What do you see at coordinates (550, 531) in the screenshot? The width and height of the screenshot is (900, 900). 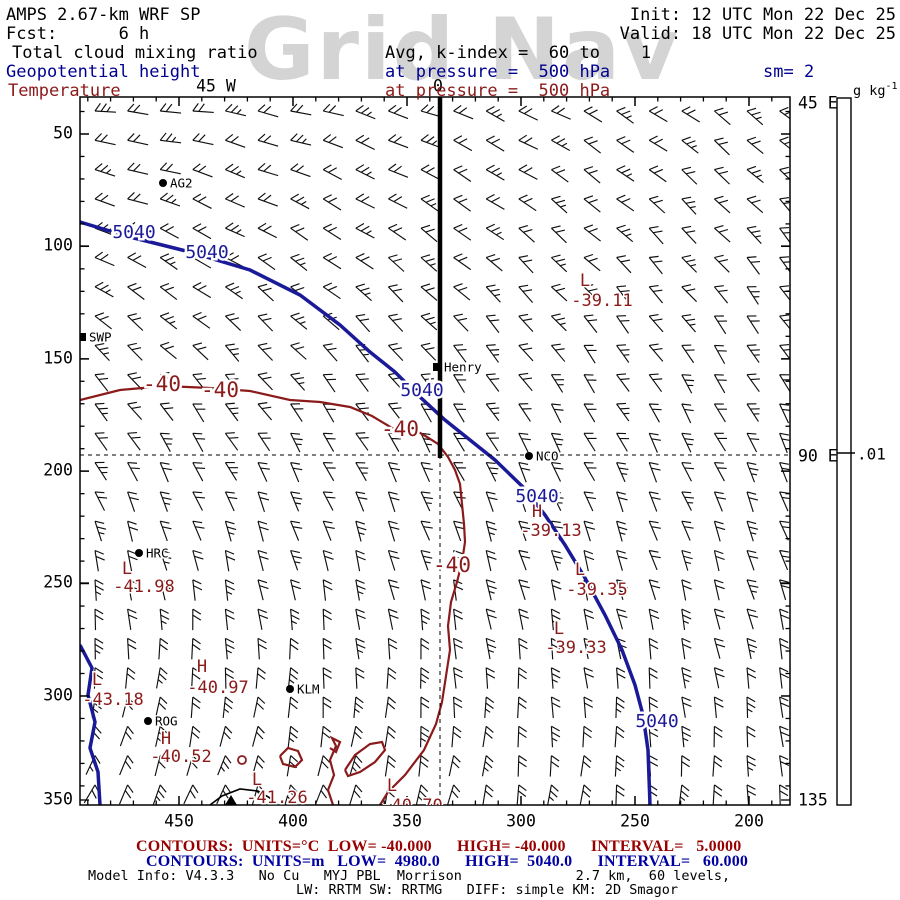 I see `extrema-value: -39.13` at bounding box center [550, 531].